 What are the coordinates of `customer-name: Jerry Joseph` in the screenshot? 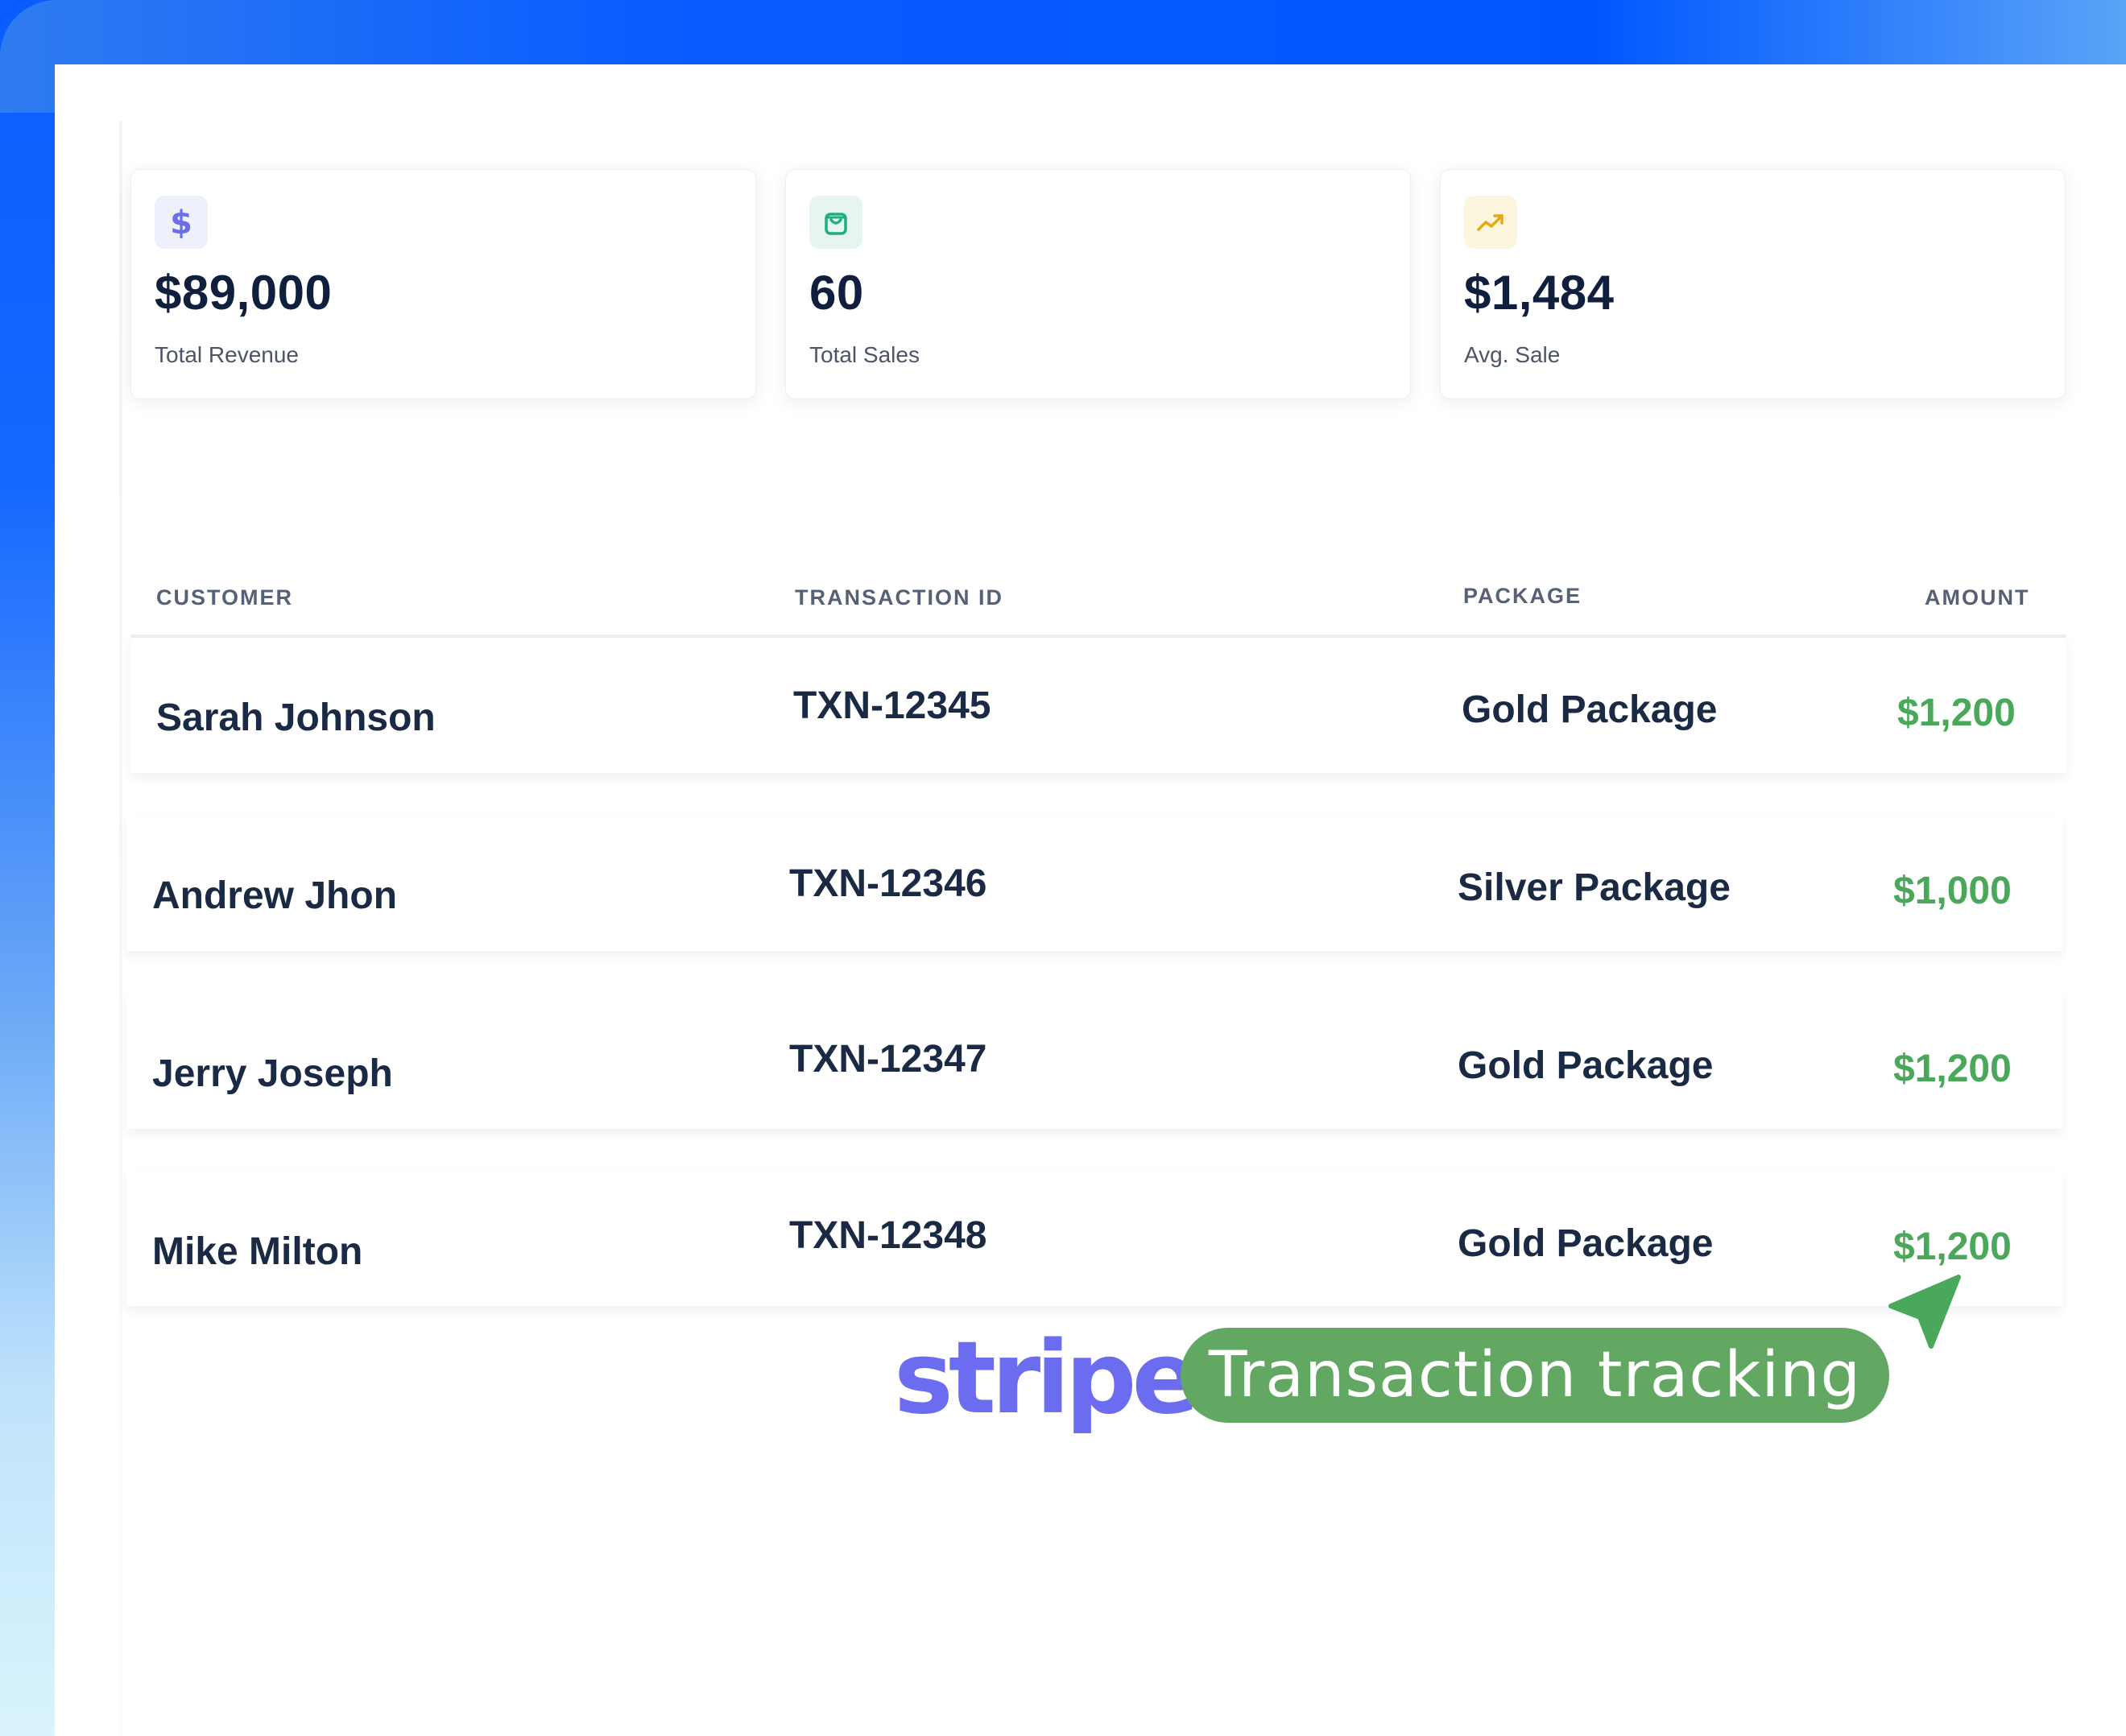 It's located at (272, 1073).